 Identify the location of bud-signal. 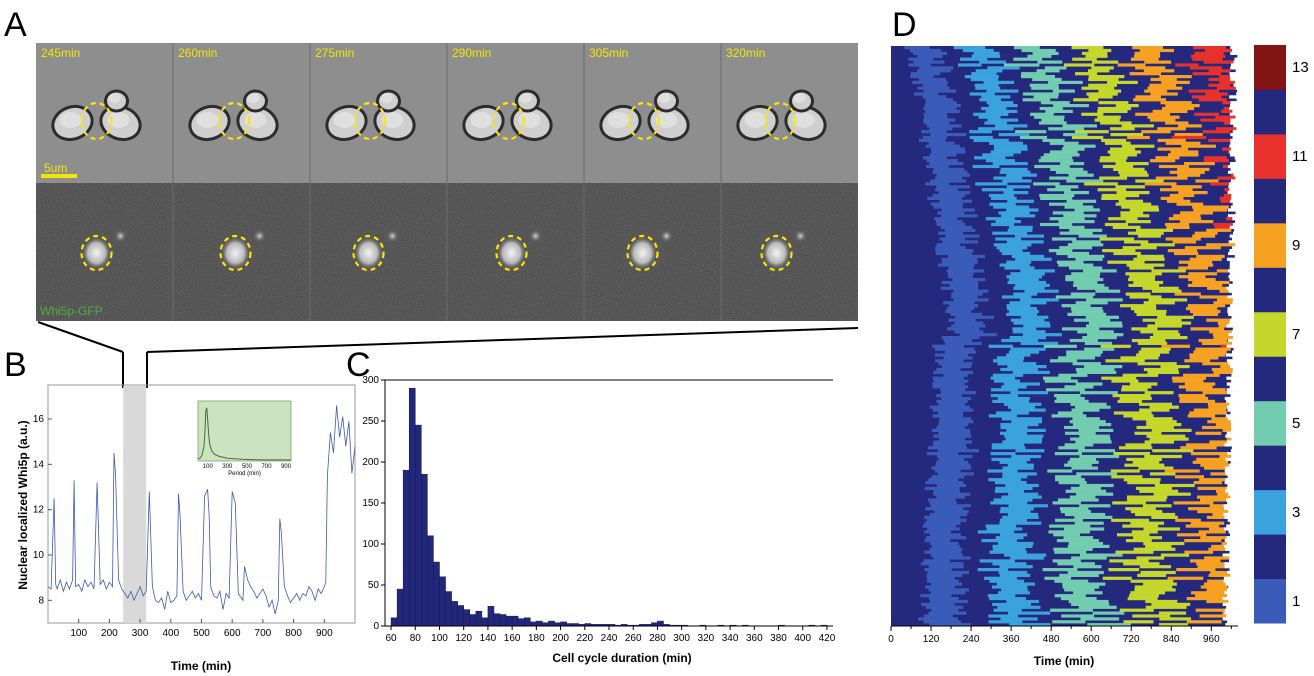
(392, 236).